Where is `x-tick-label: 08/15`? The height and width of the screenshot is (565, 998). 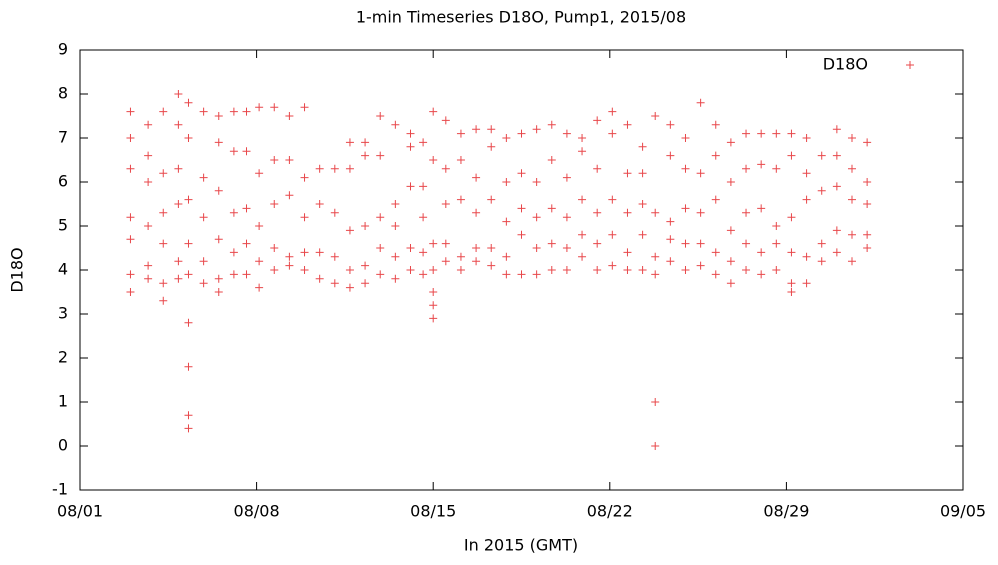
x-tick-label: 08/15 is located at coordinates (433, 511).